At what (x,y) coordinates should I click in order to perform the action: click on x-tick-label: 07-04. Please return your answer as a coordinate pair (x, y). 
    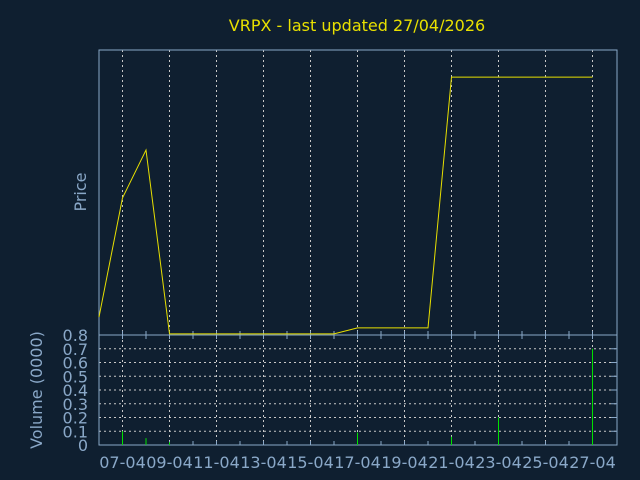
    Looking at the image, I should click on (122, 462).